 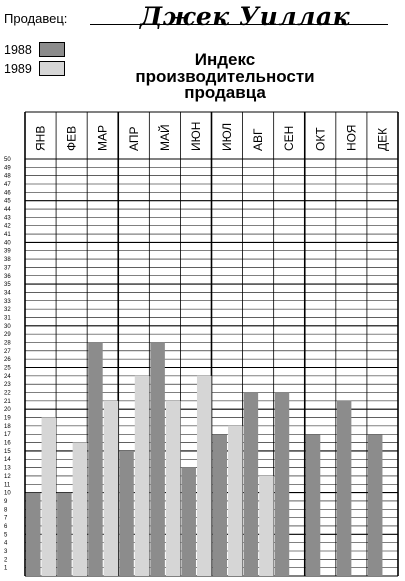 I want to click on y-tick-label: 12, so click(x=7, y=477).